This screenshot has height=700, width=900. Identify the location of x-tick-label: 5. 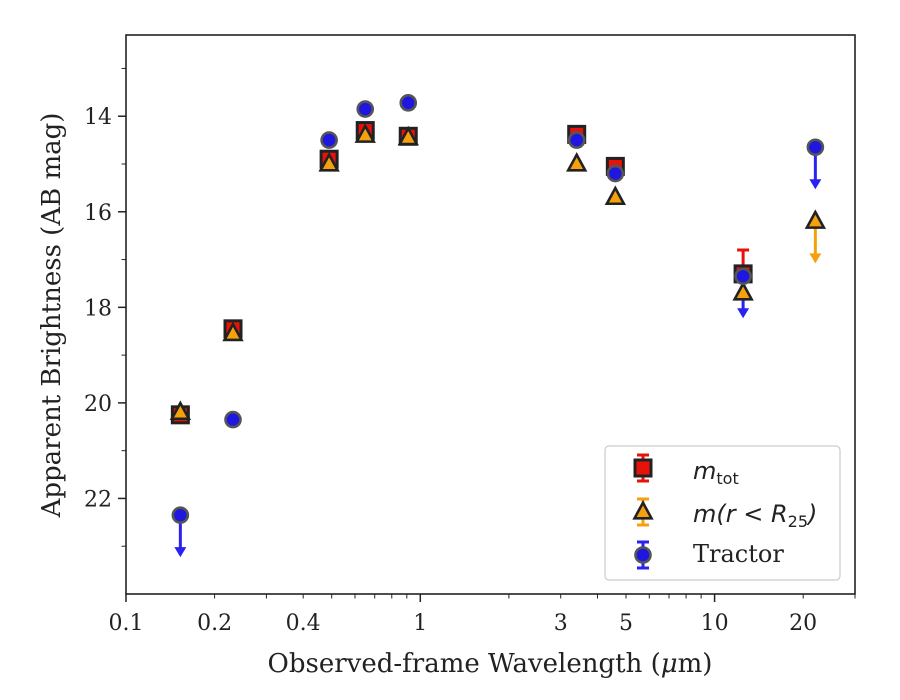
(626, 623).